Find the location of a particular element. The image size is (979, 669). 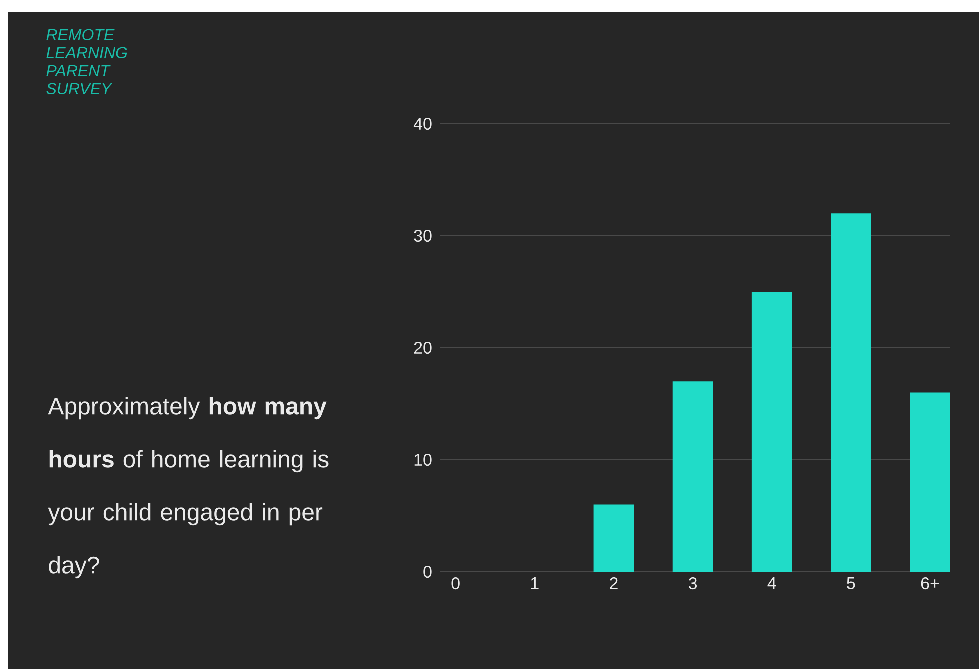

y-tick-label: 10 is located at coordinates (423, 460).